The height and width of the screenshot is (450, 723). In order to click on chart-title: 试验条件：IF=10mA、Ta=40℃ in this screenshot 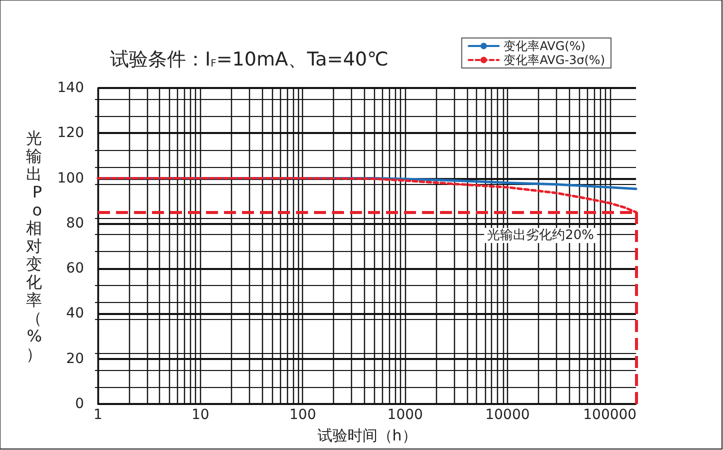, I will do `click(249, 59)`.